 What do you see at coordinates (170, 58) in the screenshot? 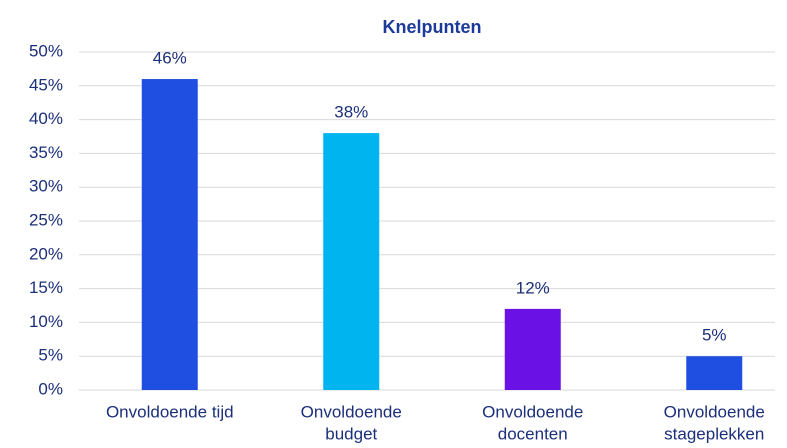
I see `data-label: 46%` at bounding box center [170, 58].